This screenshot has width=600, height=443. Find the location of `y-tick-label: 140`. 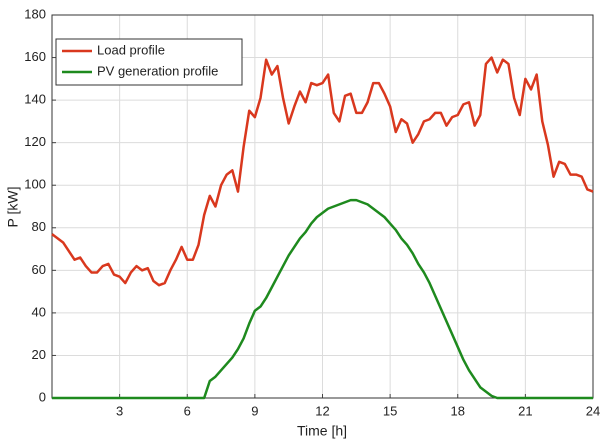

y-tick-label: 140 is located at coordinates (35, 99).